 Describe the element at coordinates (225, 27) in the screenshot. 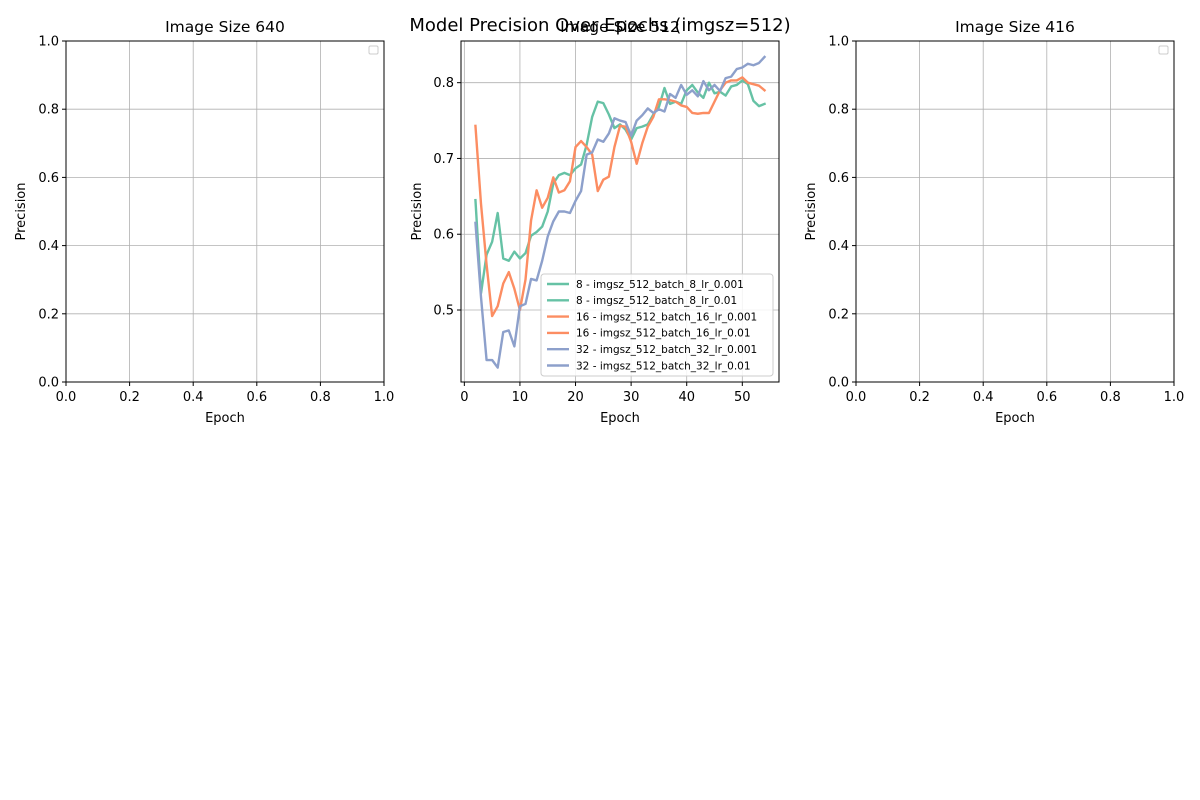

I see `subplot-title: Image Size 640` at that location.